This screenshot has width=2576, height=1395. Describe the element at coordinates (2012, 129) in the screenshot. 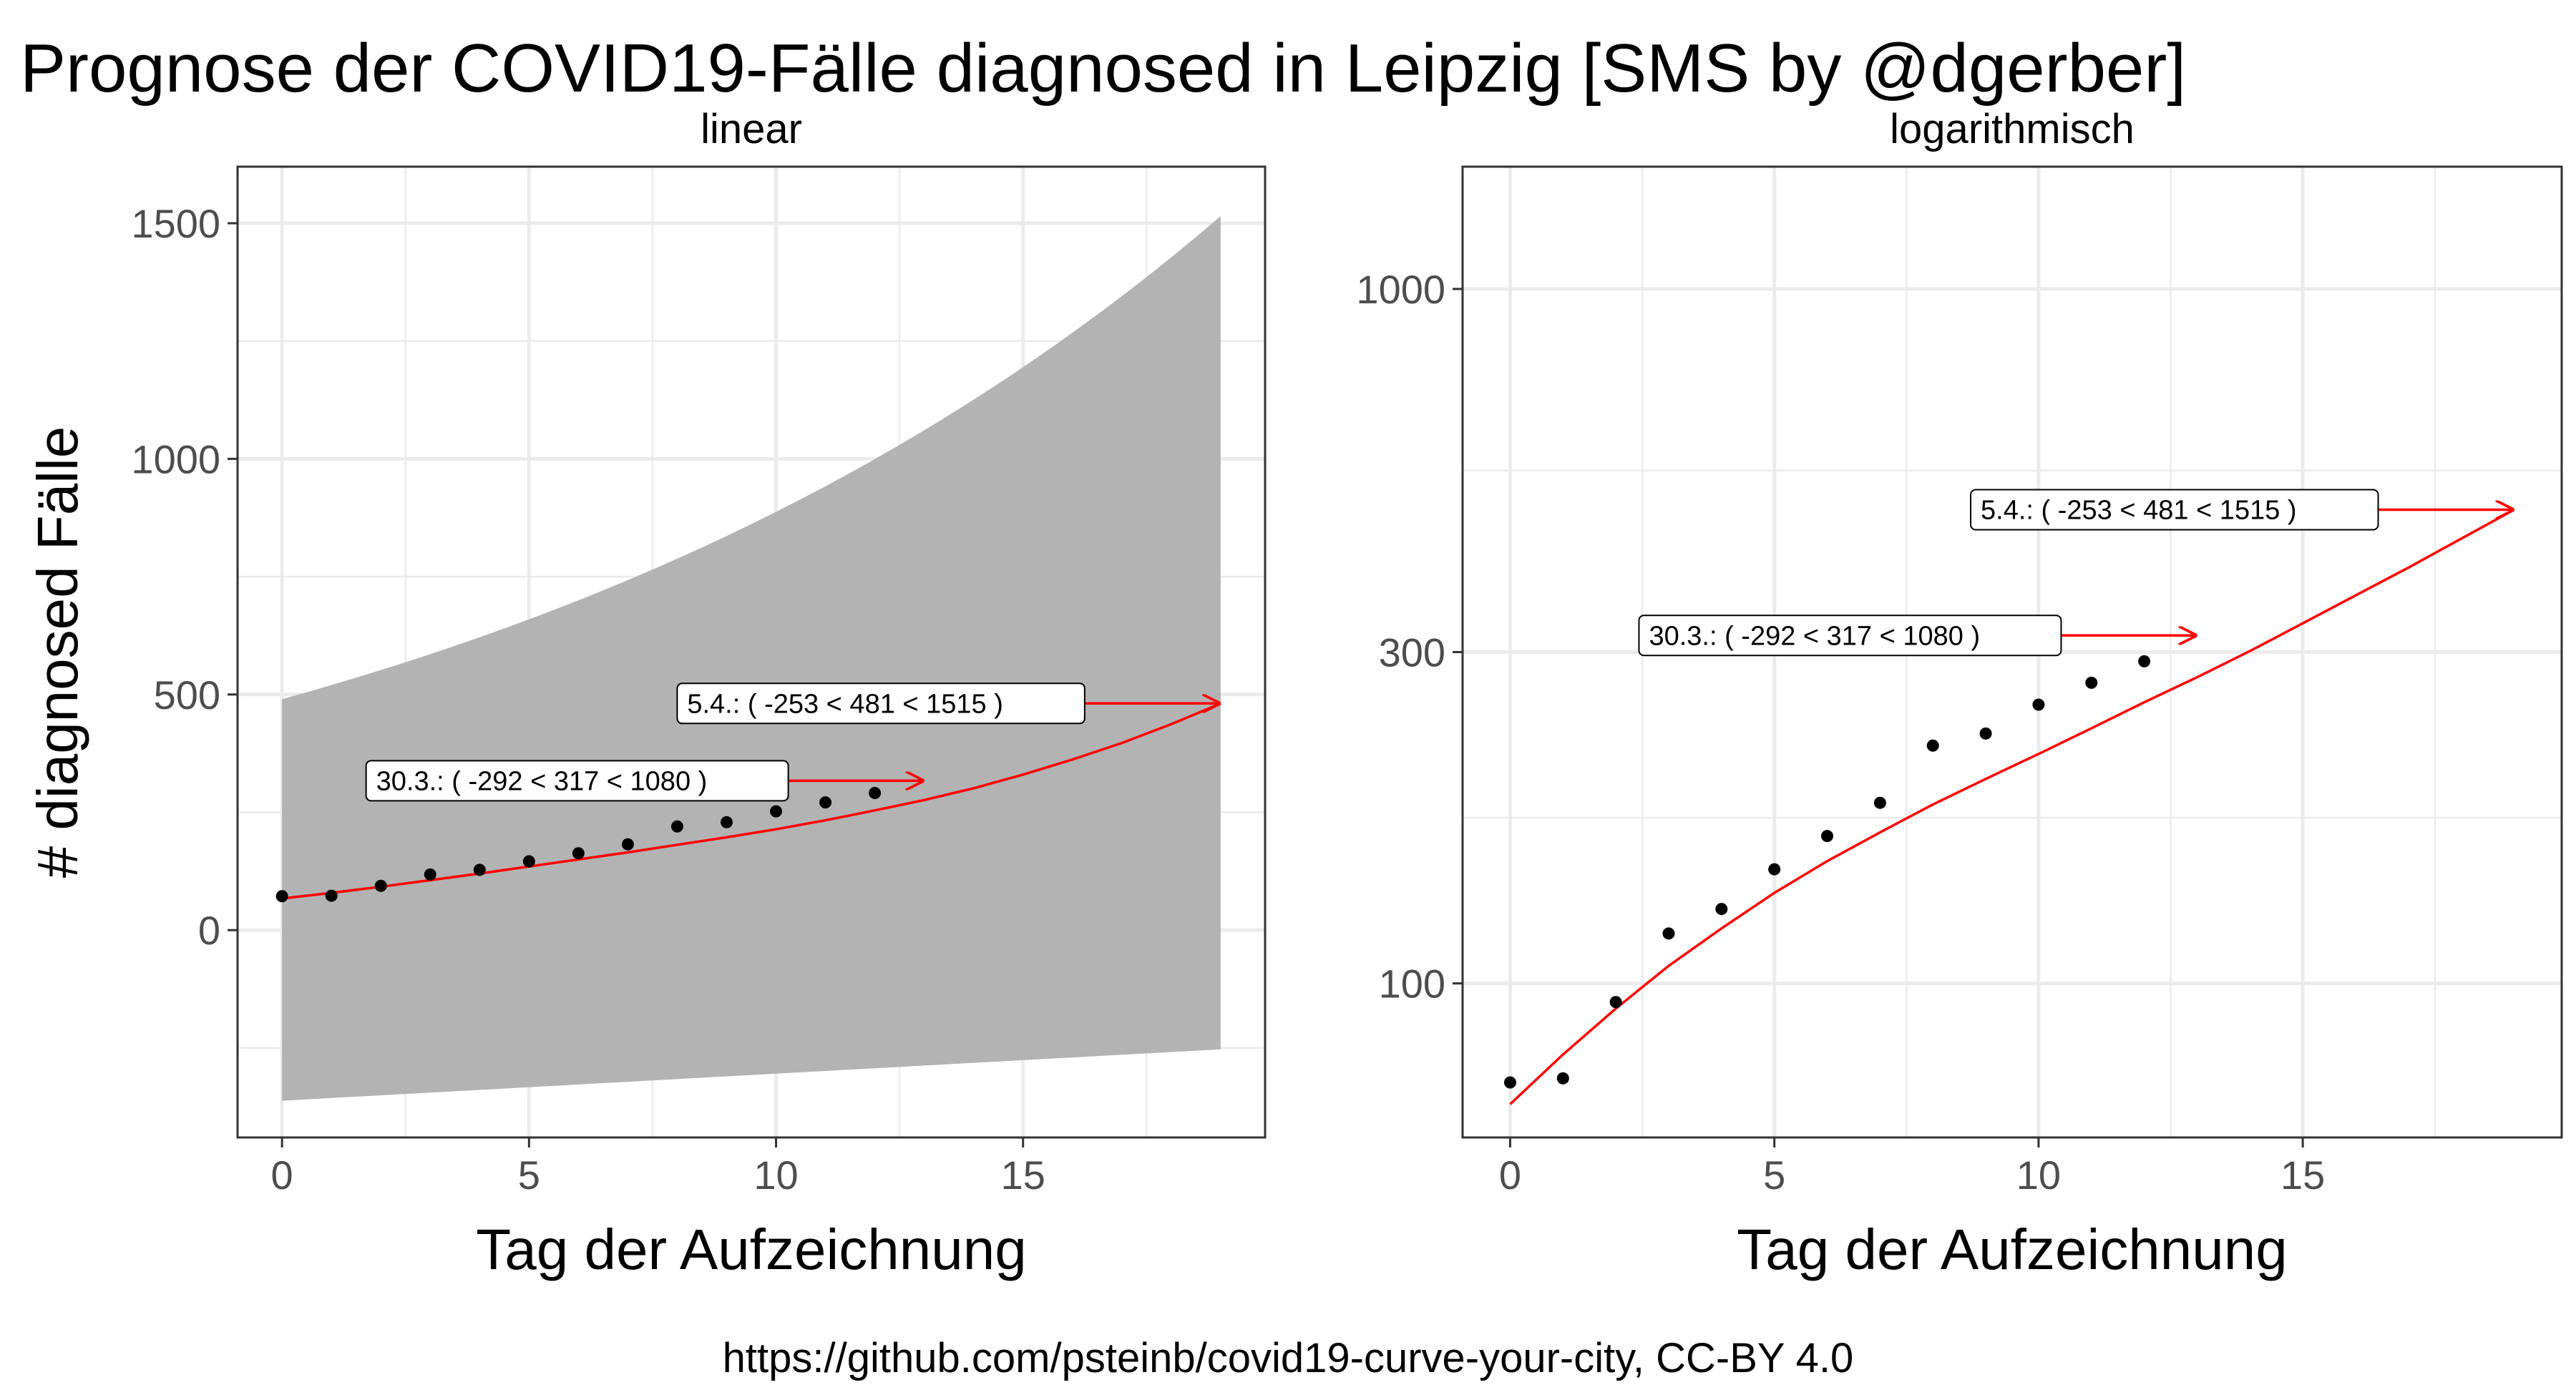

I see `panel-strip-label: logarithmisch` at that location.